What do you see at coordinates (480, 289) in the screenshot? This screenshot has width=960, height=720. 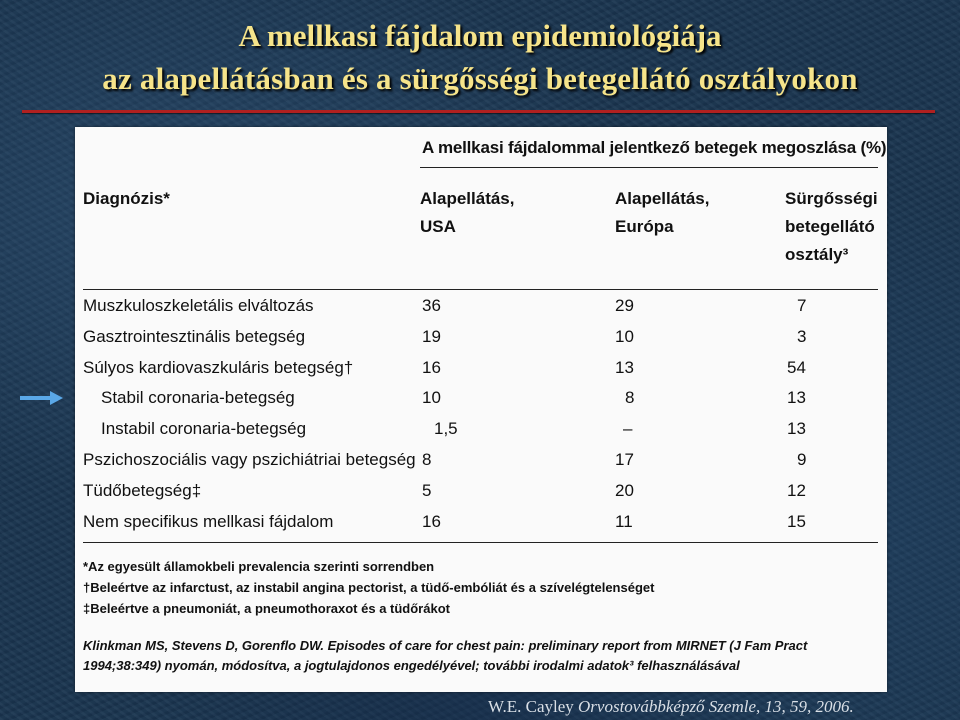 I see `table-header-rule` at bounding box center [480, 289].